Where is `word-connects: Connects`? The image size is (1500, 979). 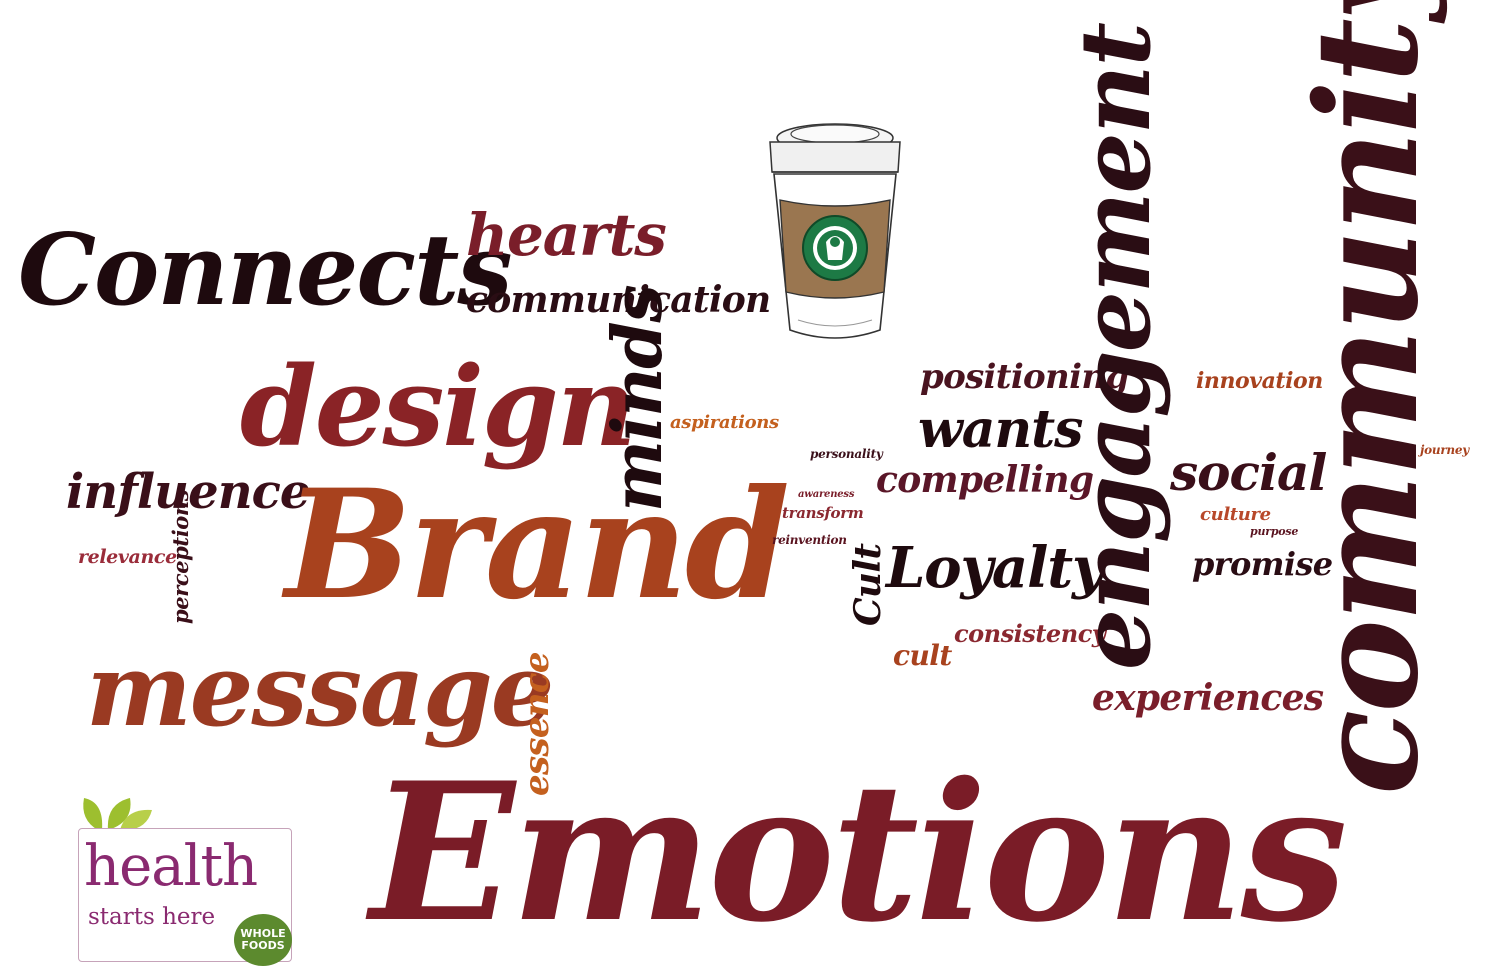 word-connects: Connects is located at coordinates (265, 270).